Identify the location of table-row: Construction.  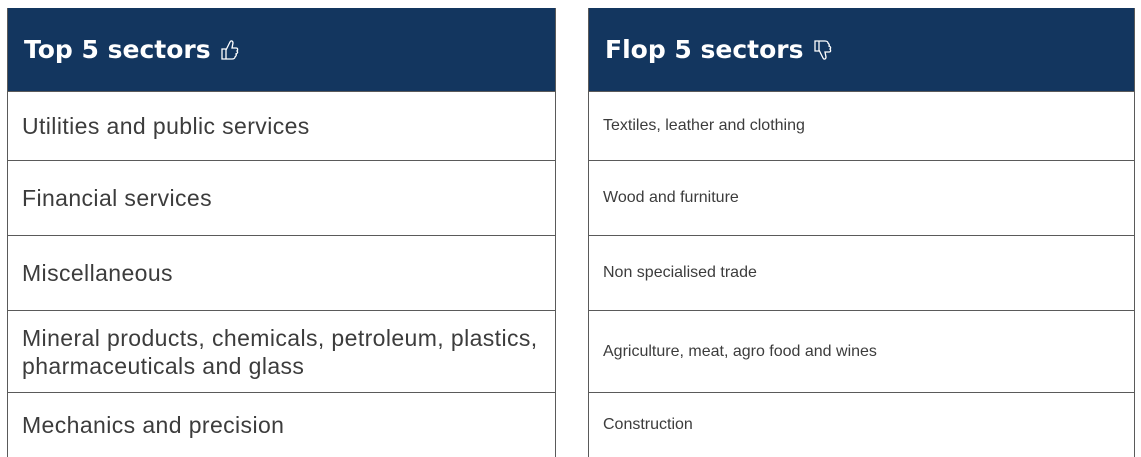
(861, 424).